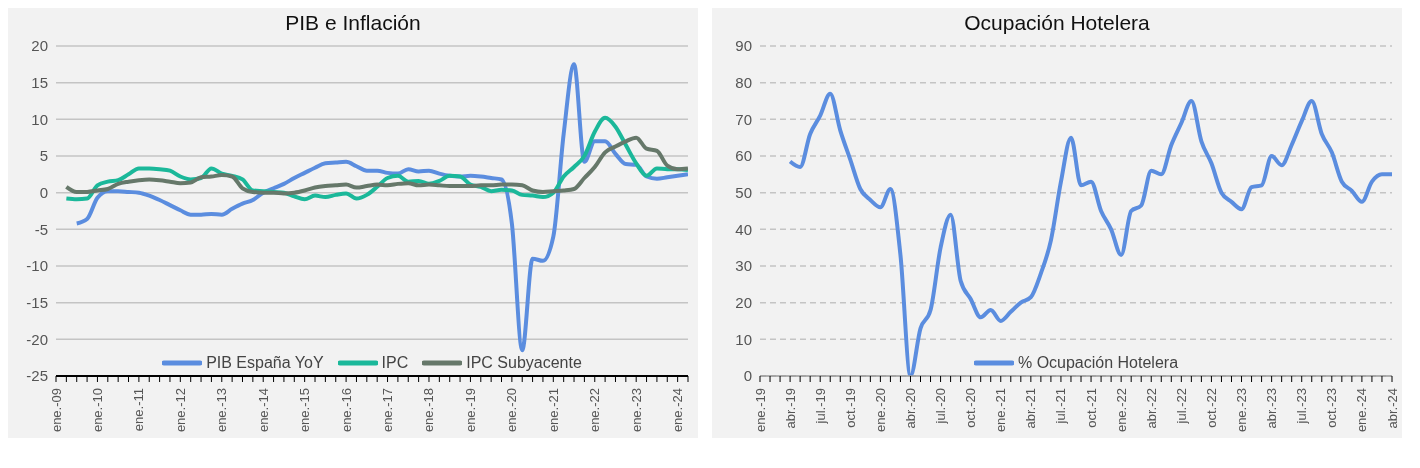  What do you see at coordinates (743, 82) in the screenshot?
I see `y-tick-label: 80` at bounding box center [743, 82].